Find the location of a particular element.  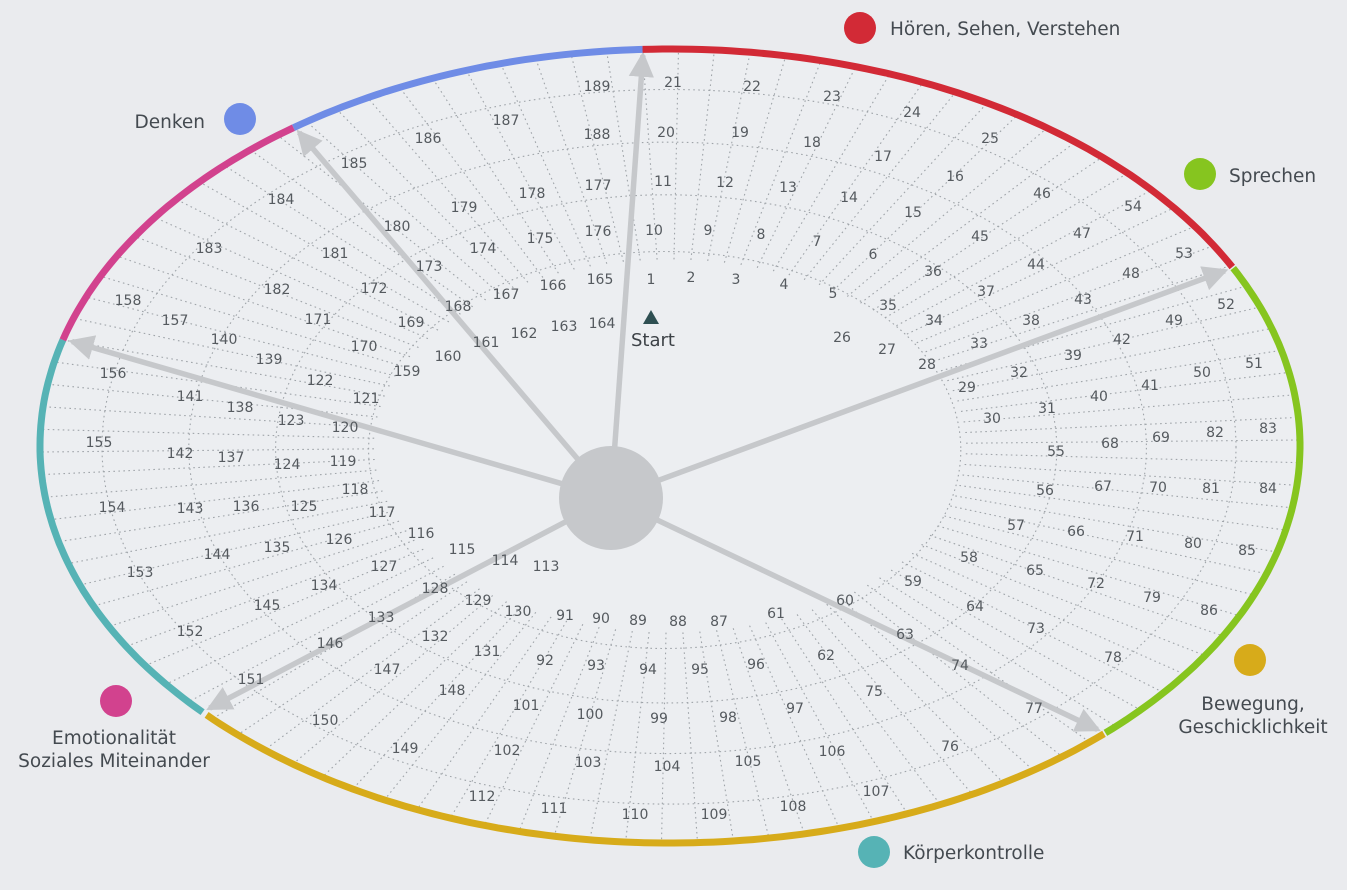

ring-cell-label: 153 is located at coordinates (140, 573).